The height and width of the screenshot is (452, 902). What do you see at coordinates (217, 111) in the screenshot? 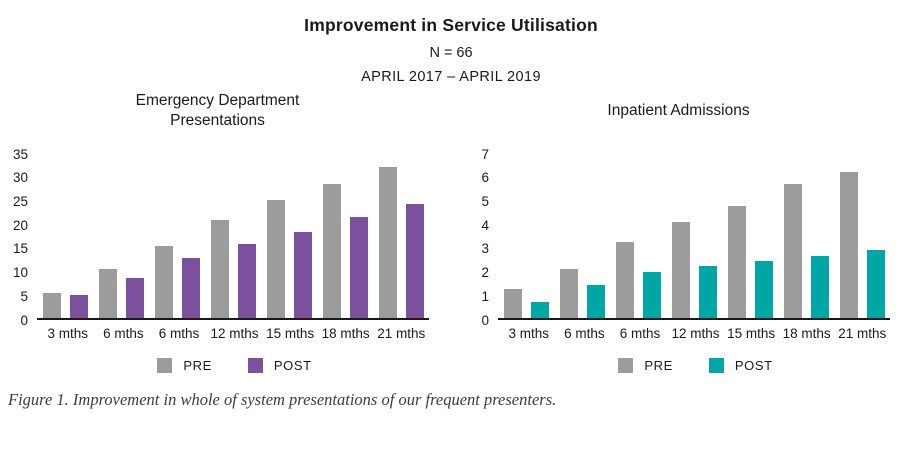
I see `chart-title: Emergency Department Presentations` at bounding box center [217, 111].